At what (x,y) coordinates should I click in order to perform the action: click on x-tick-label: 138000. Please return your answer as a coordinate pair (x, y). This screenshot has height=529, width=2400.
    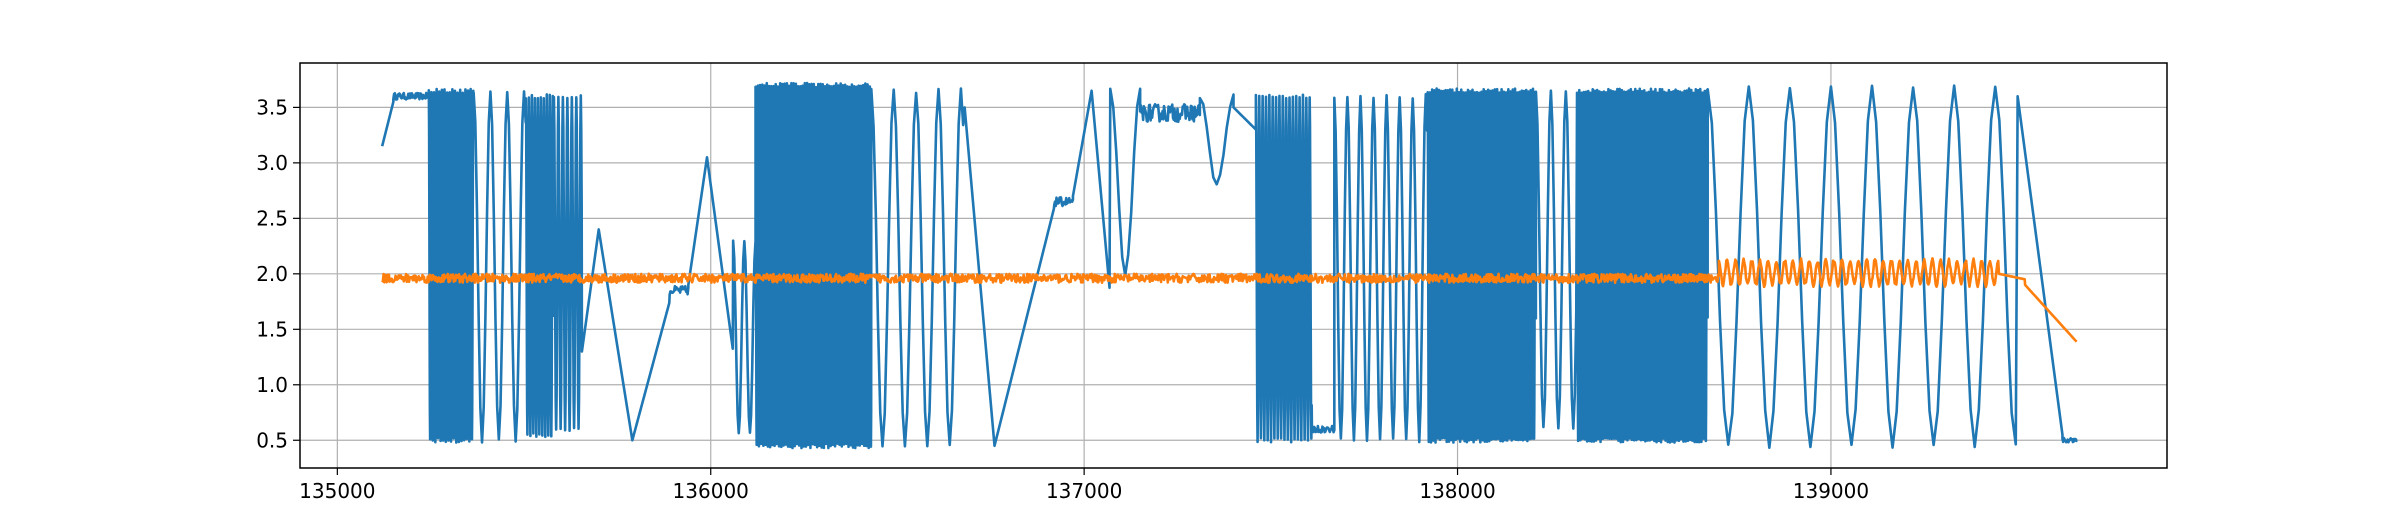
    Looking at the image, I should click on (1457, 491).